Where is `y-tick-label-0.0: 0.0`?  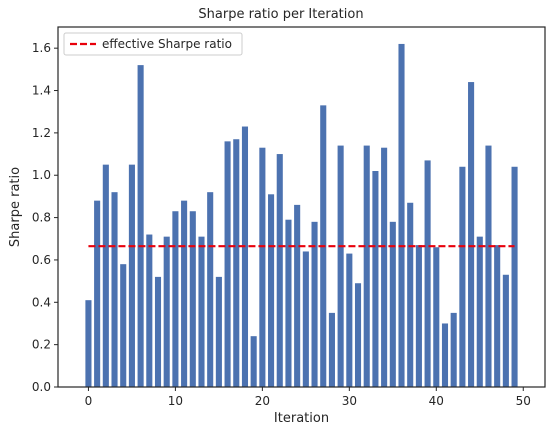
y-tick-label-0.0: 0.0 is located at coordinates (41, 387).